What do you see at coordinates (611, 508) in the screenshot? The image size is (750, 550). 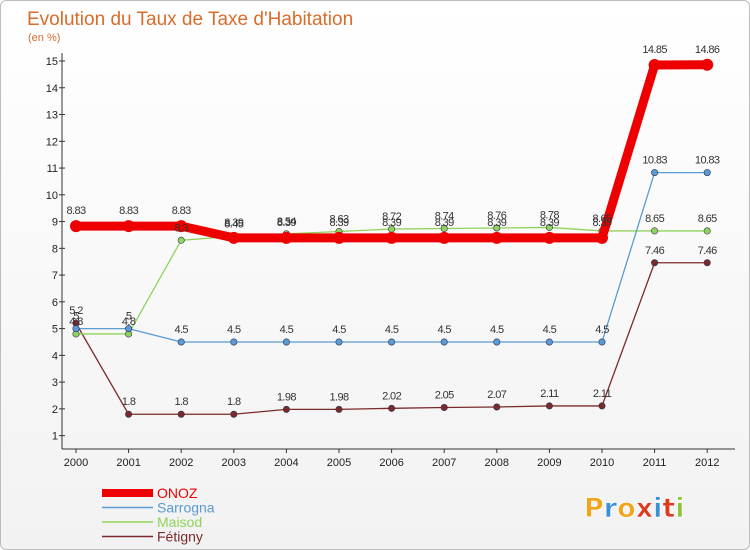 I see `logo-letter: r` at bounding box center [611, 508].